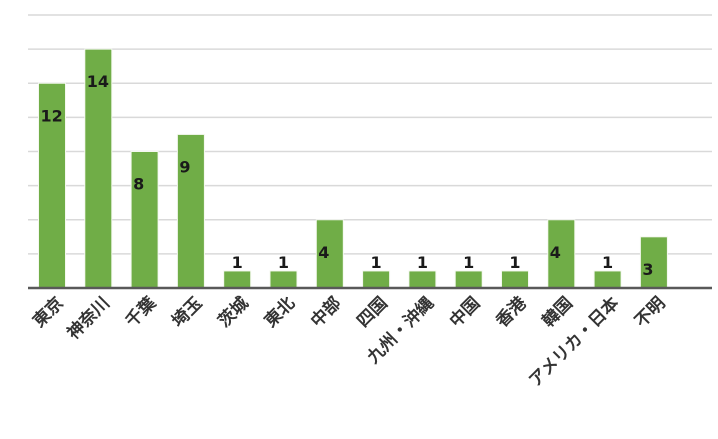 Image resolution: width=718 pixels, height=439 pixels. What do you see at coordinates (464, 312) in the screenshot?
I see `category-label: 中国` at bounding box center [464, 312].